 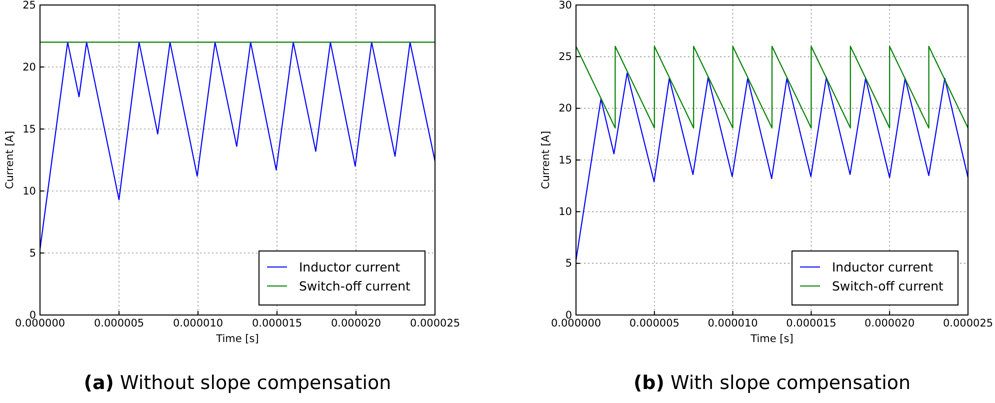 What do you see at coordinates (238, 383) in the screenshot?
I see `text: (a) Without slope compensation` at bounding box center [238, 383].